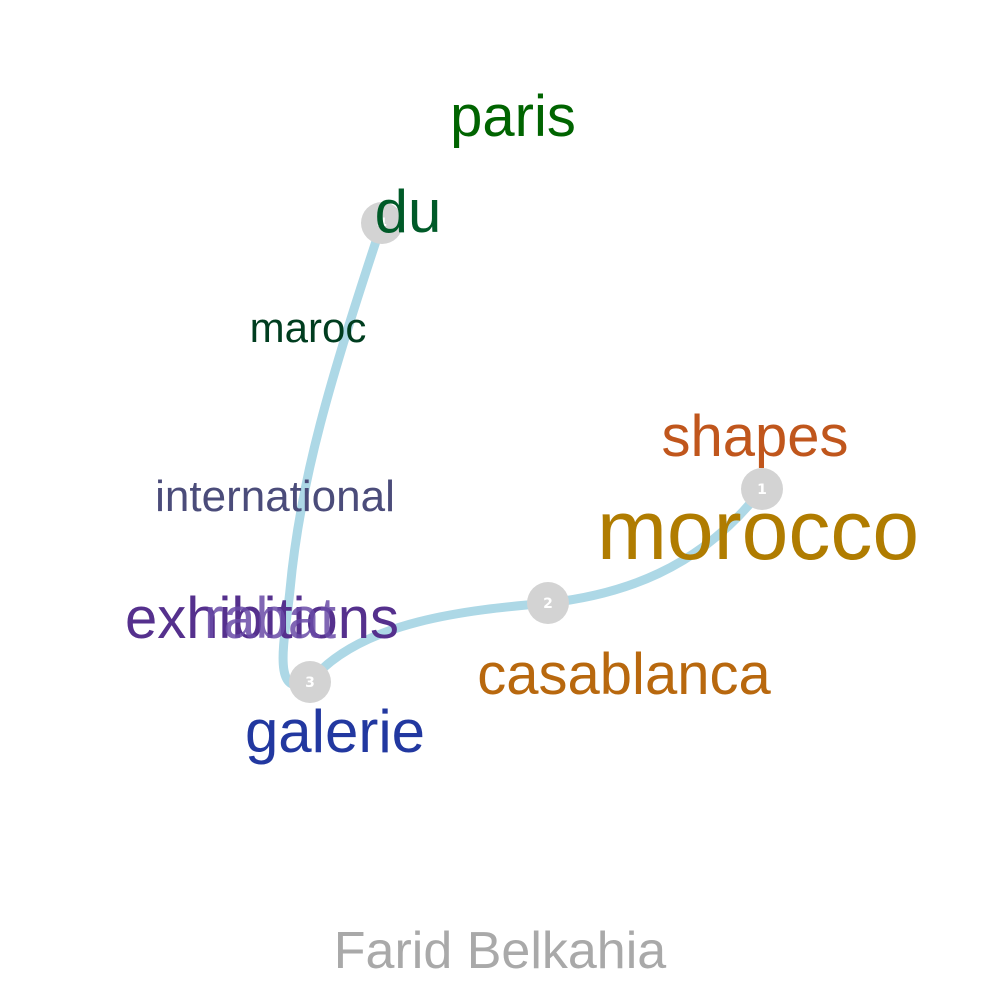 This screenshot has width=1000, height=1000. Describe the element at coordinates (308, 327) in the screenshot. I see `word-maroc: maroc` at that location.